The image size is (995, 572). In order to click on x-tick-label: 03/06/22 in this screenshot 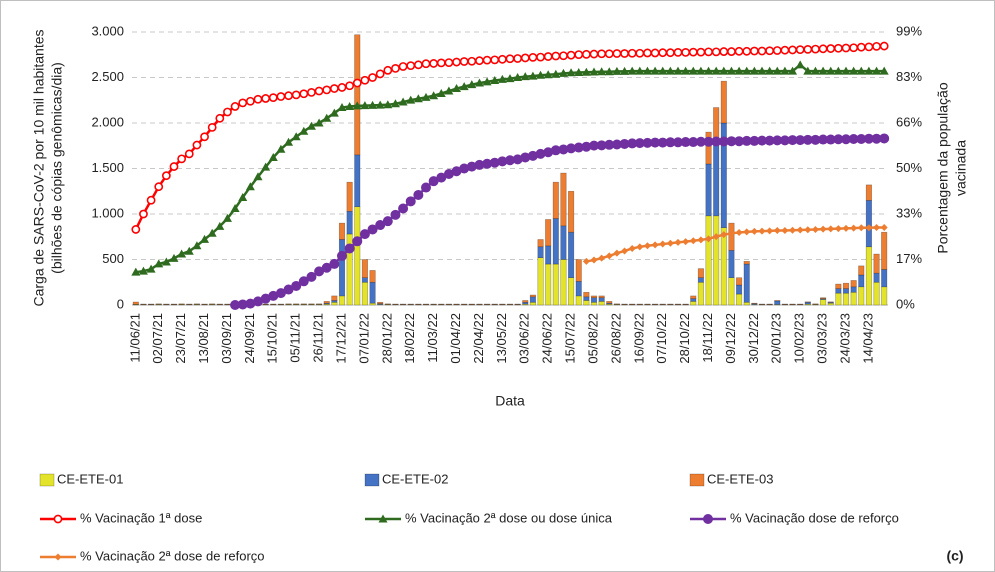, I will do `click(524, 338)`.